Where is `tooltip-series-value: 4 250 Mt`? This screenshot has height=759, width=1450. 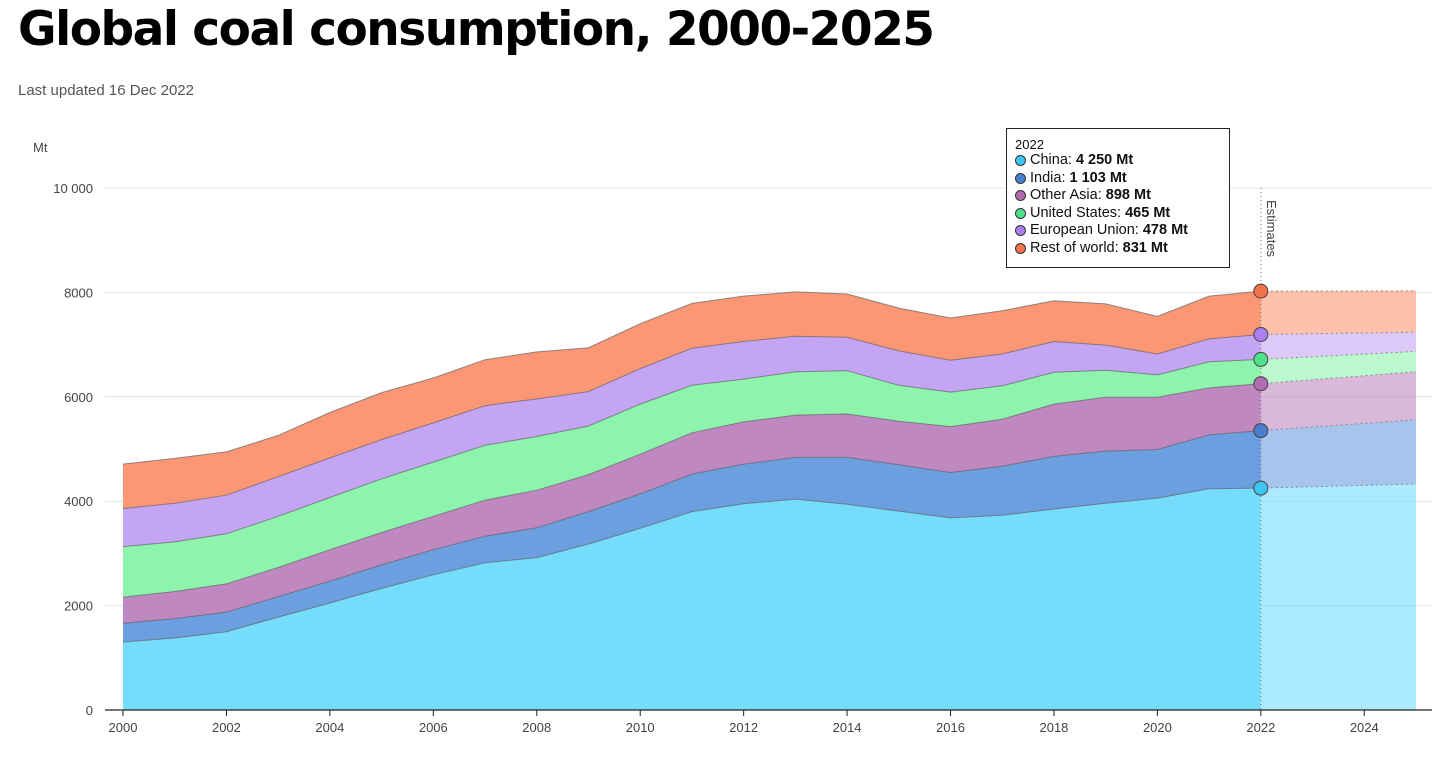 tooltip-series-value: 4 250 Mt is located at coordinates (1104, 160).